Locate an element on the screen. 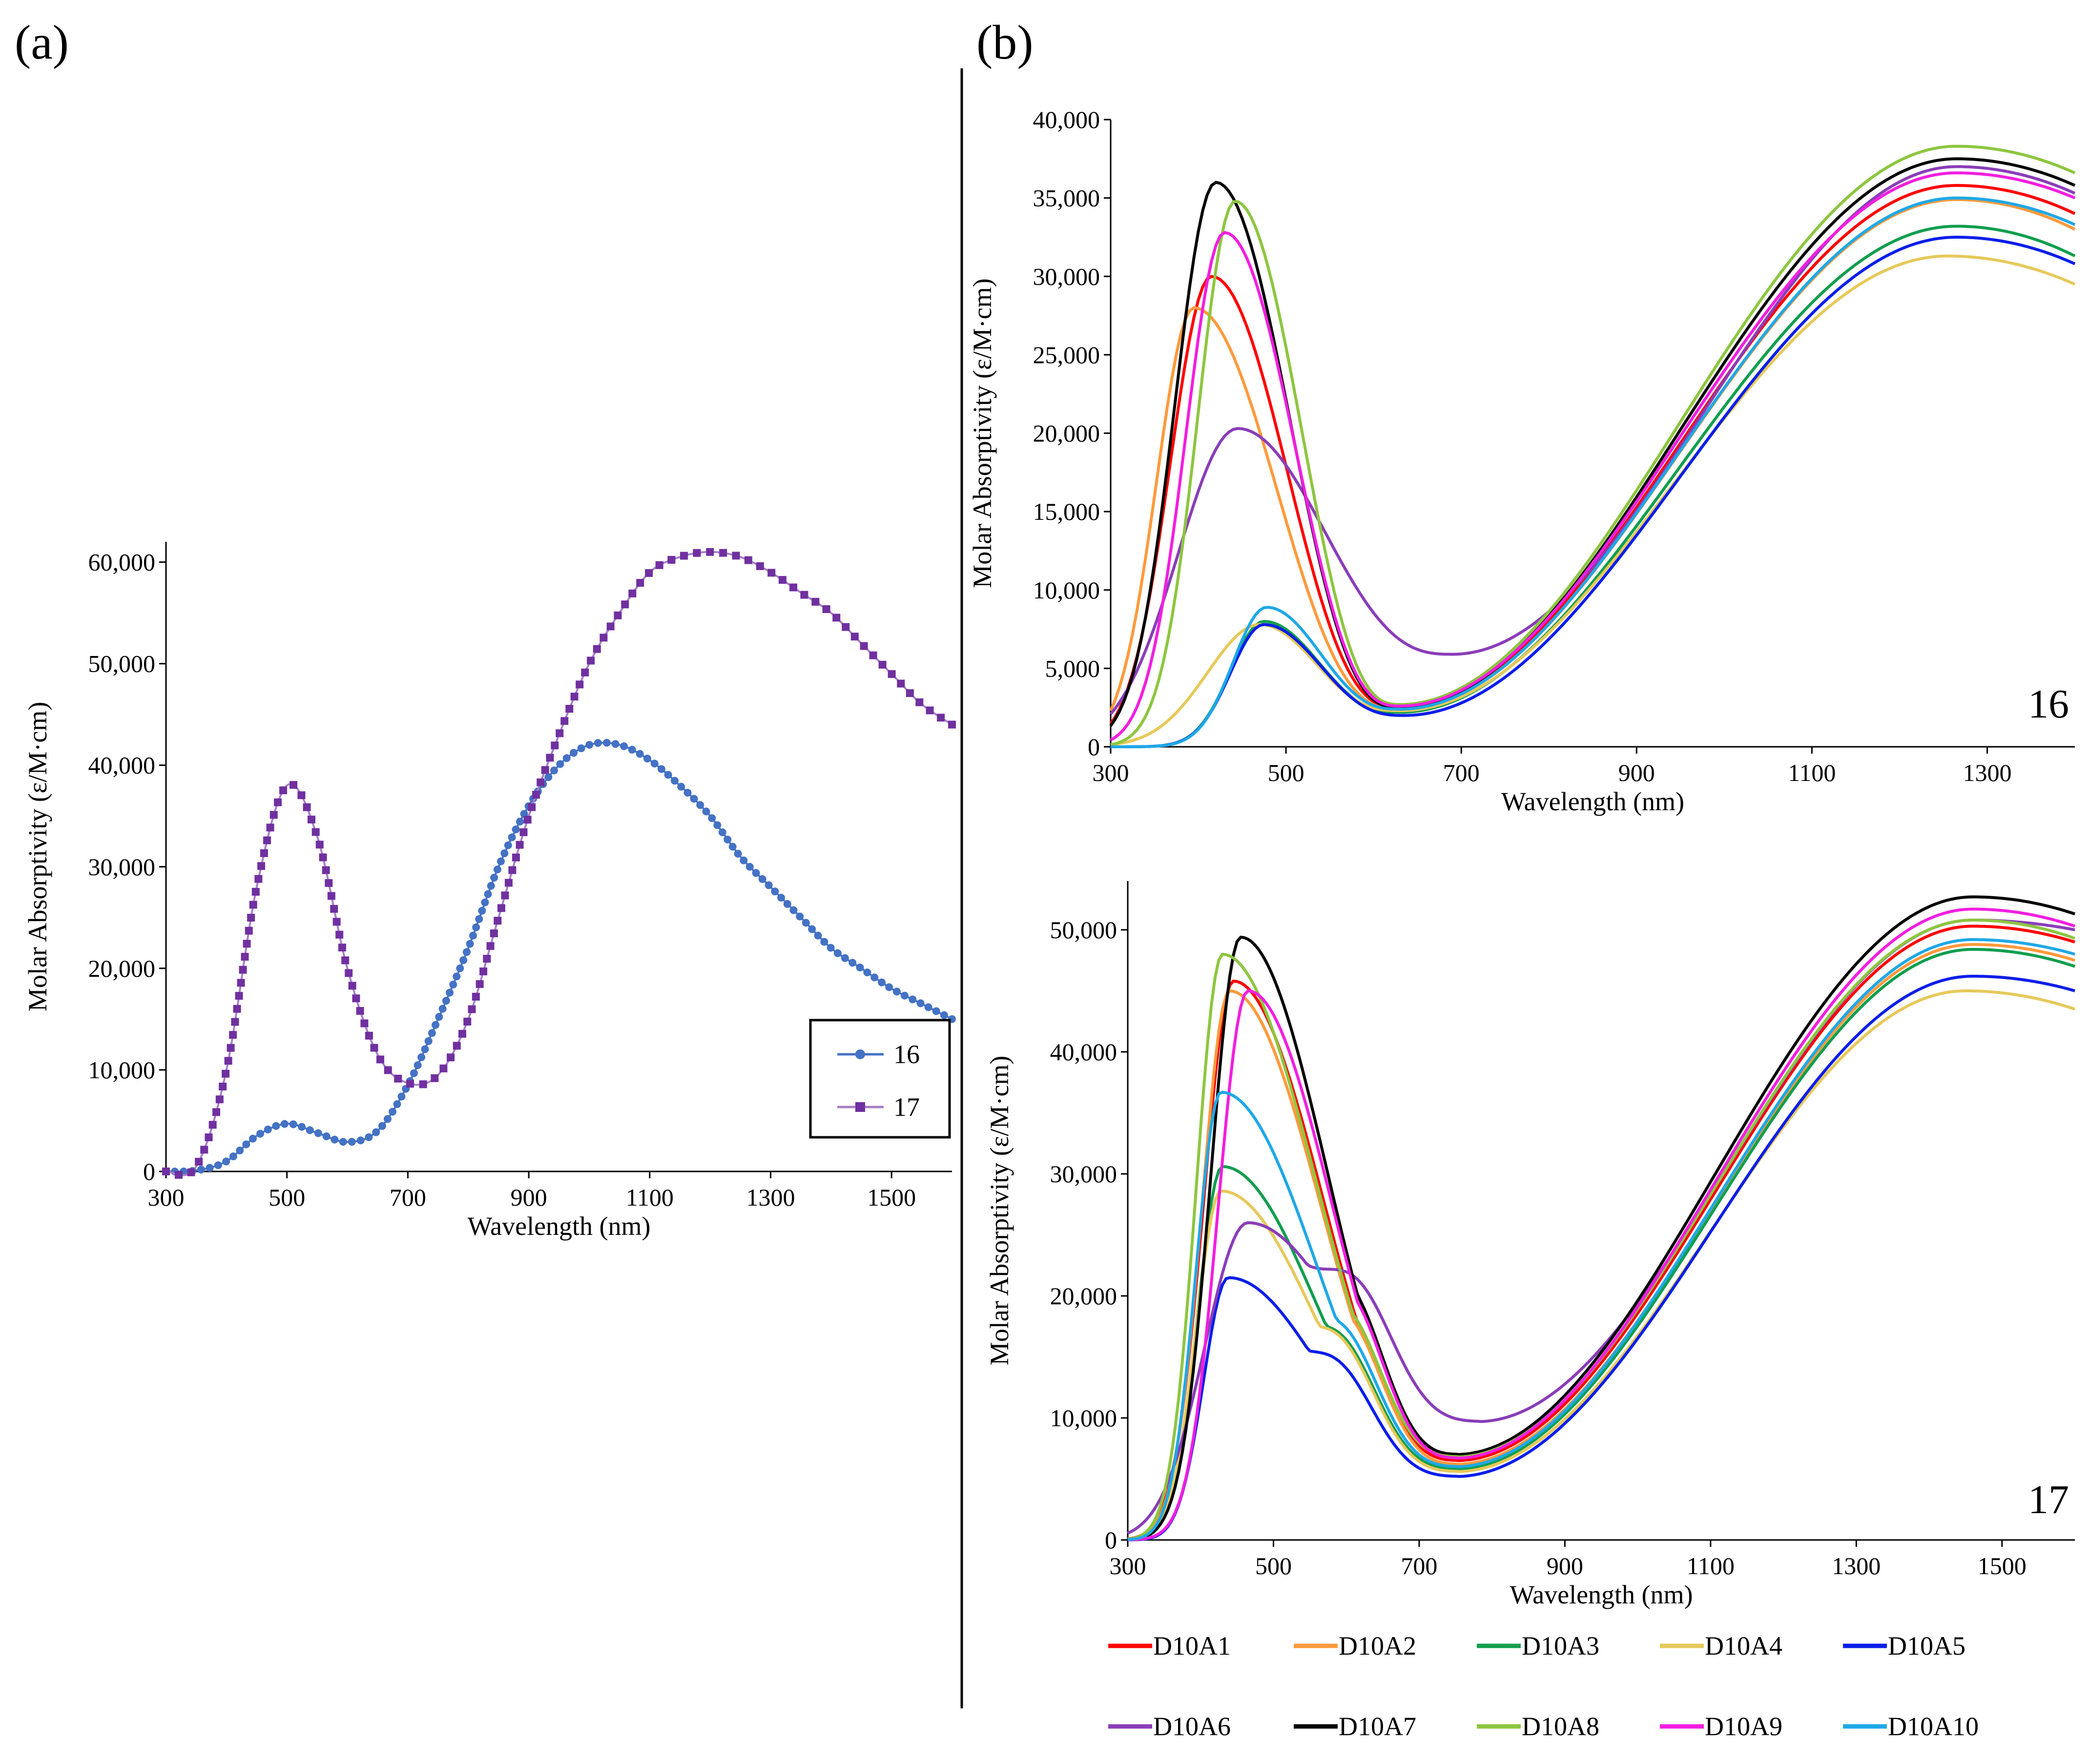  y-tick-label: 0 is located at coordinates (149, 1171).